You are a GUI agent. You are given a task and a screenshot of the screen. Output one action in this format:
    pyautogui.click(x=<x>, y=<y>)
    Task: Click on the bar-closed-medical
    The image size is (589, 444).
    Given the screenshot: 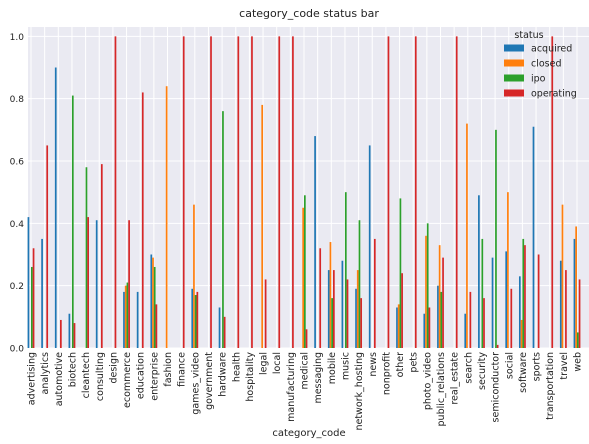 What is the action you would take?
    pyautogui.click(x=303, y=277)
    